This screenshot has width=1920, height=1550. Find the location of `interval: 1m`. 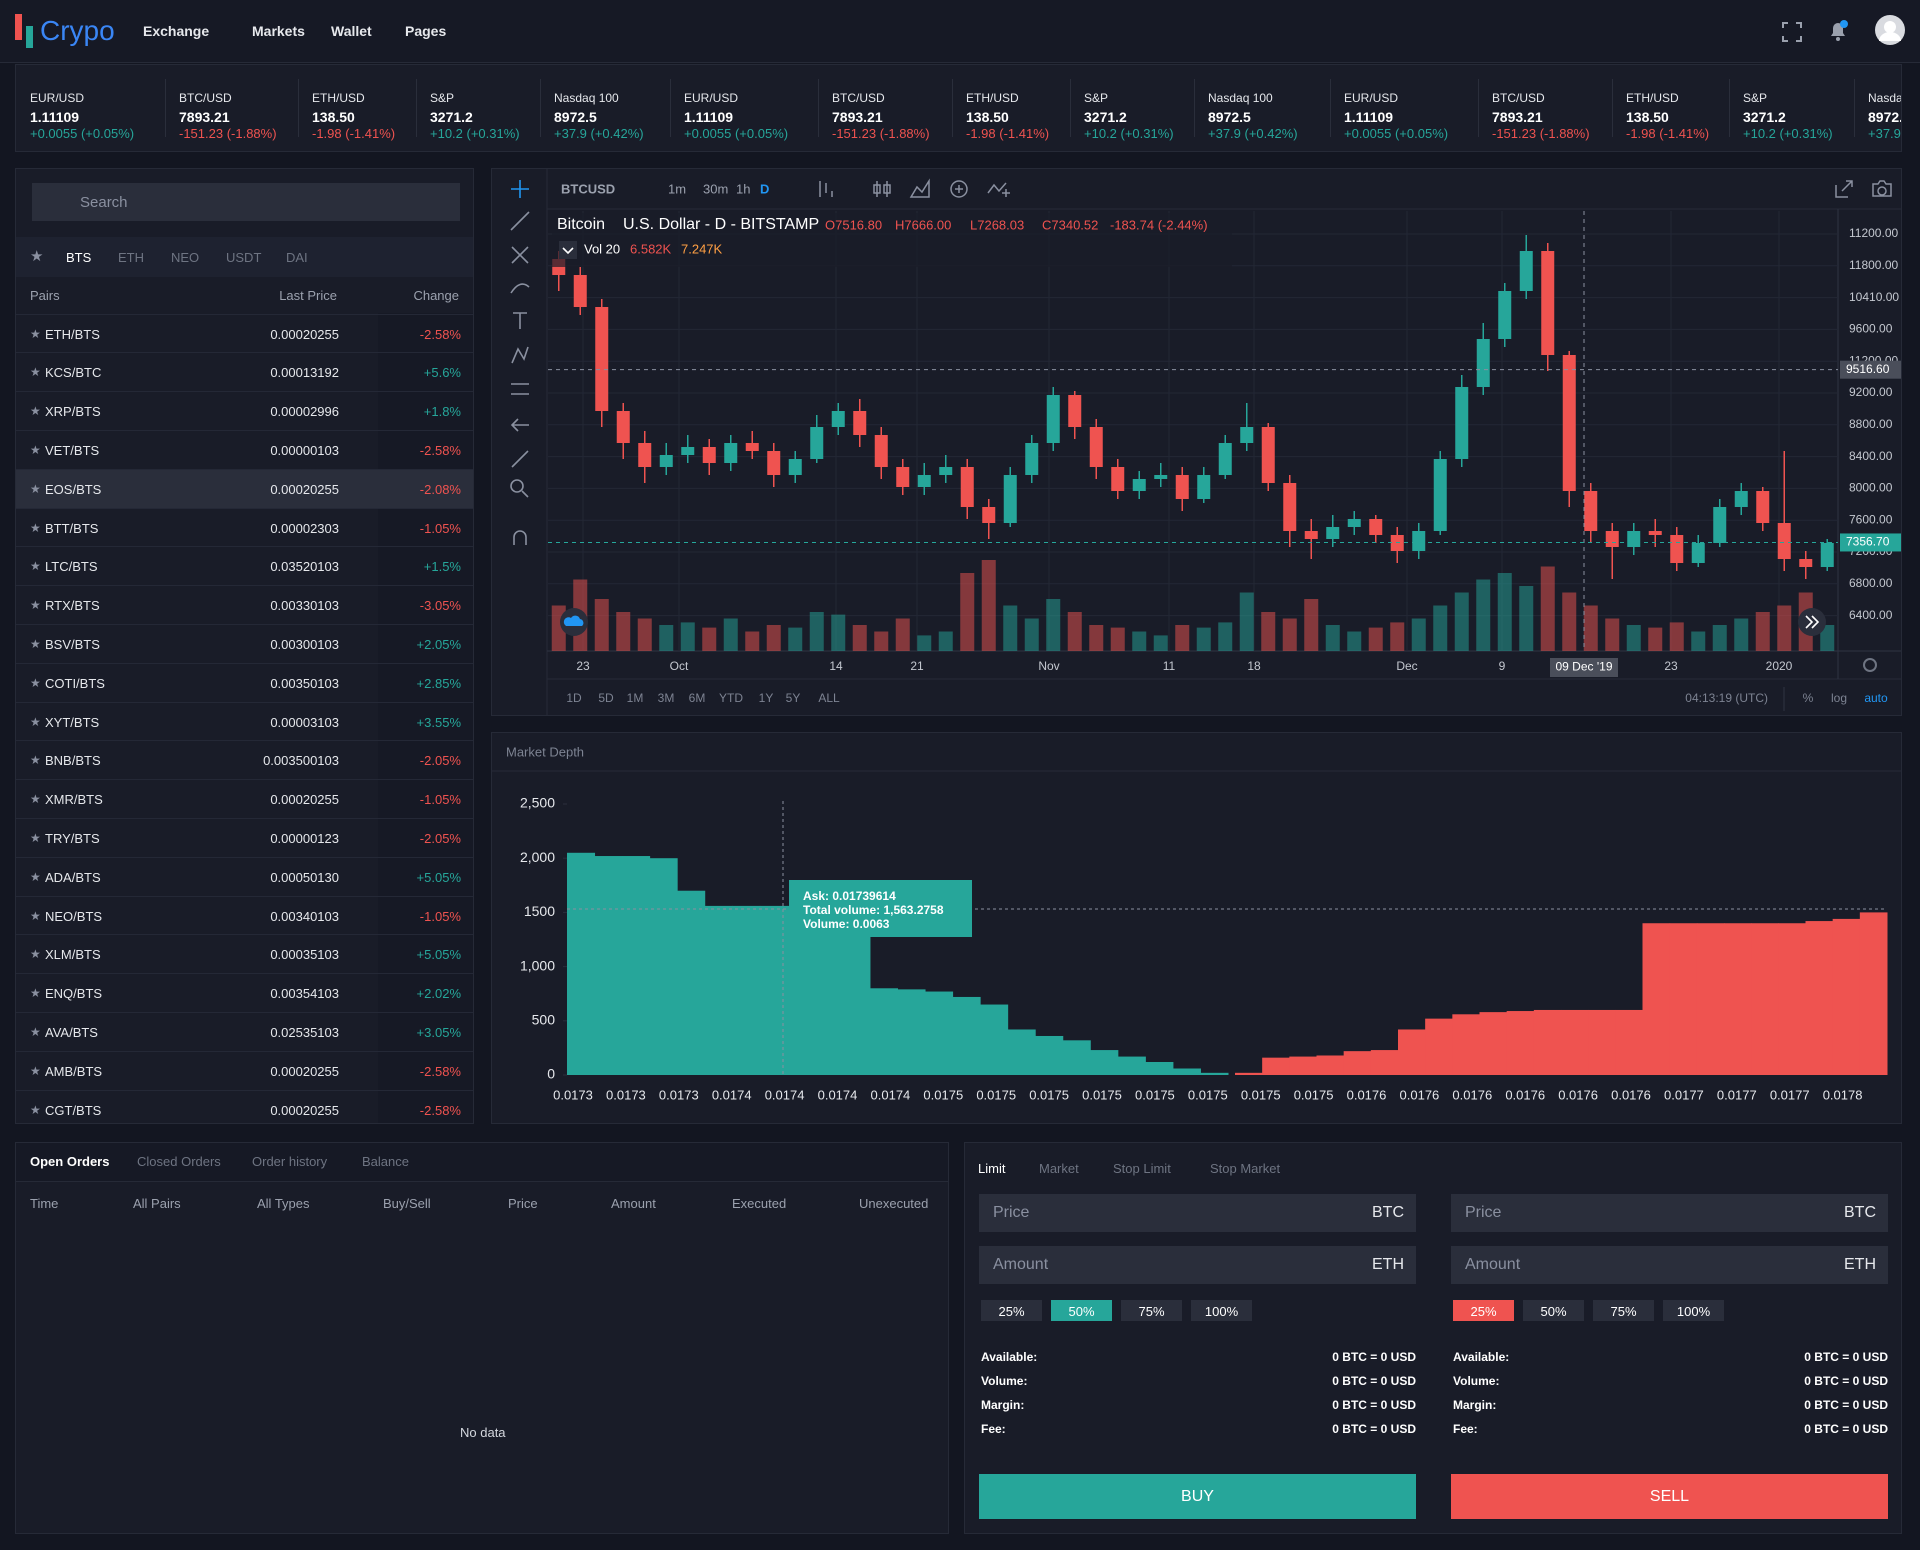

interval: 1m is located at coordinates (677, 188).